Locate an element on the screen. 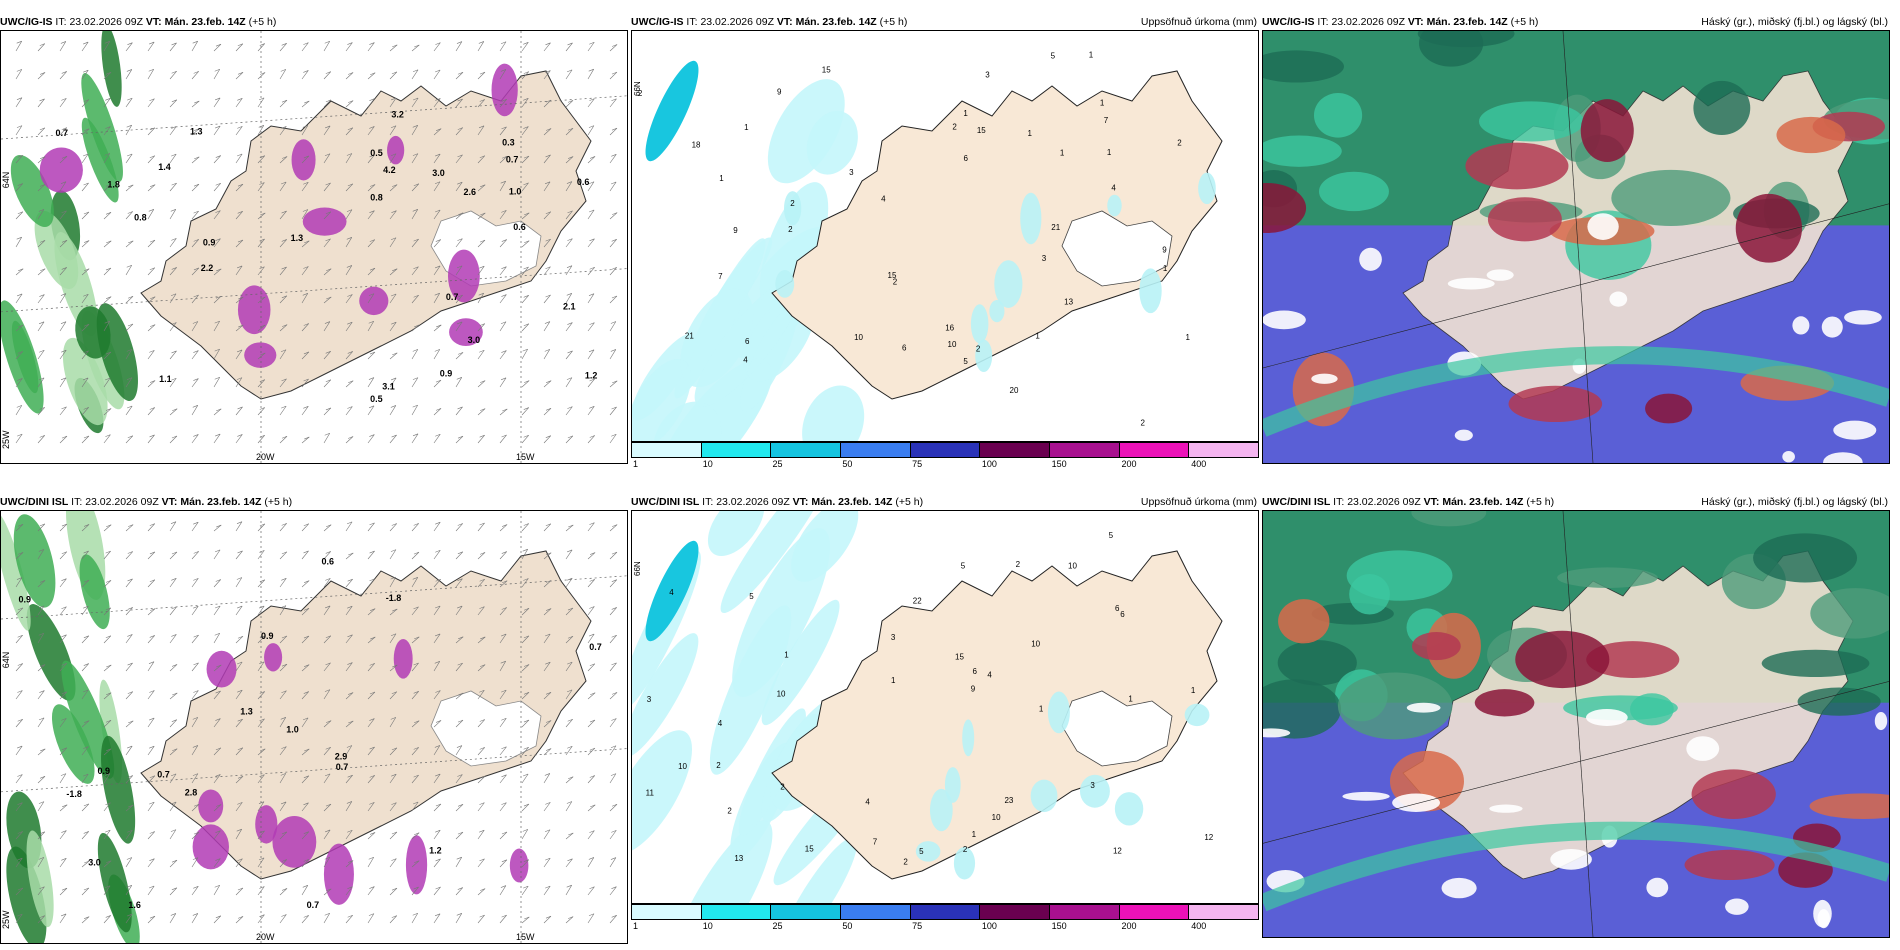 Image resolution: width=1900 pixels, height=950 pixels. precip-value-label: 15 is located at coordinates (892, 275).